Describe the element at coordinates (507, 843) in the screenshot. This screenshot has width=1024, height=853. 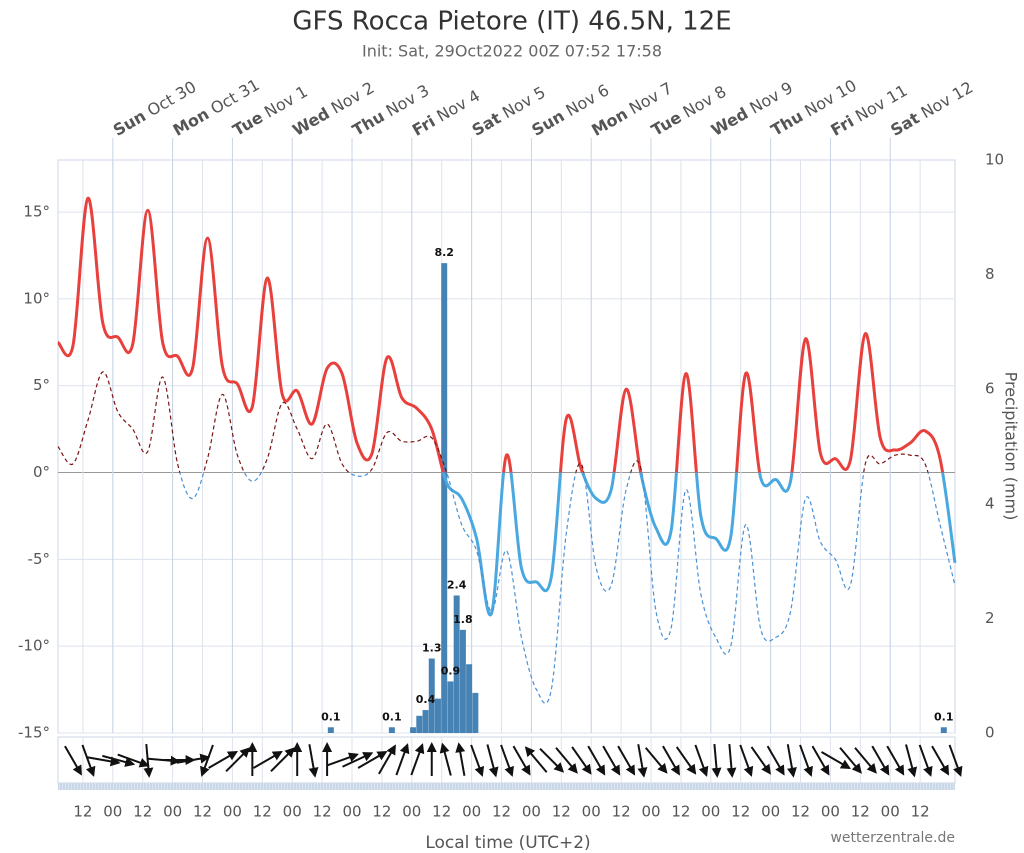
I see `x-axis-label: Local time (UTC+2)` at that location.